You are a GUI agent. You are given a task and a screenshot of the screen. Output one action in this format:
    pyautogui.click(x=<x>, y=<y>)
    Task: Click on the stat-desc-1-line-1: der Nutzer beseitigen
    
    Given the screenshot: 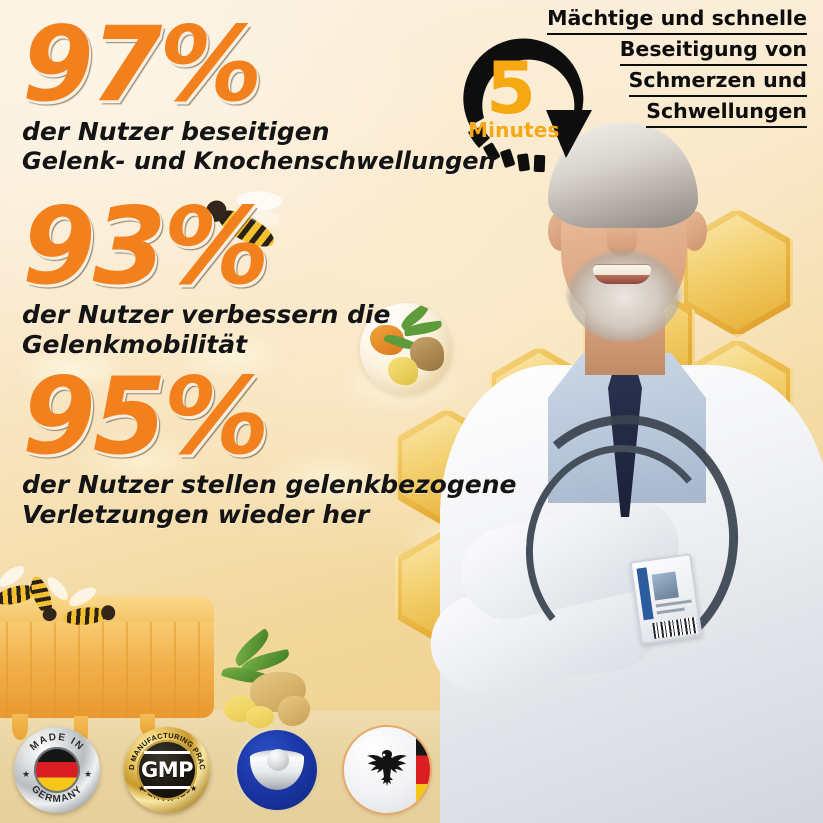 What is the action you would take?
    pyautogui.click(x=176, y=131)
    